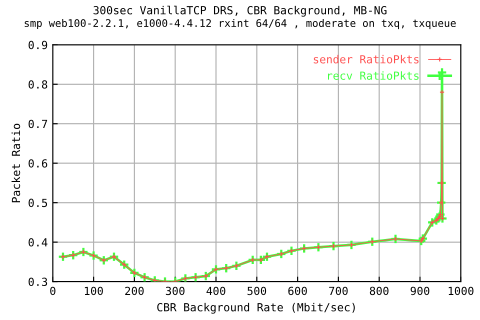 Image resolution: width=480 pixels, height=320 pixels. I want to click on x-tick-label: 300, so click(175, 291).